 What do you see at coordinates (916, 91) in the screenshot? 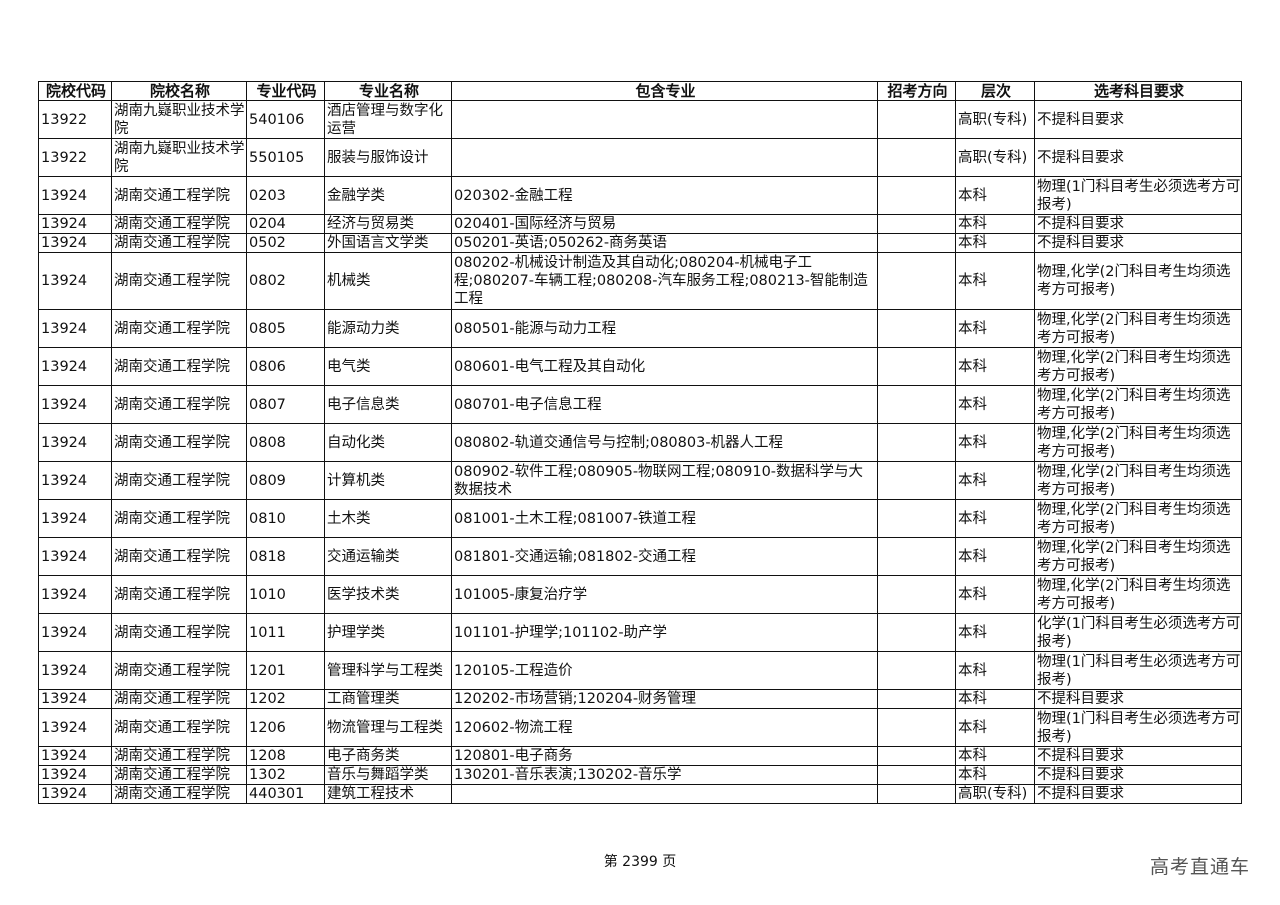
I see `header-direction: 招考方向` at bounding box center [916, 91].